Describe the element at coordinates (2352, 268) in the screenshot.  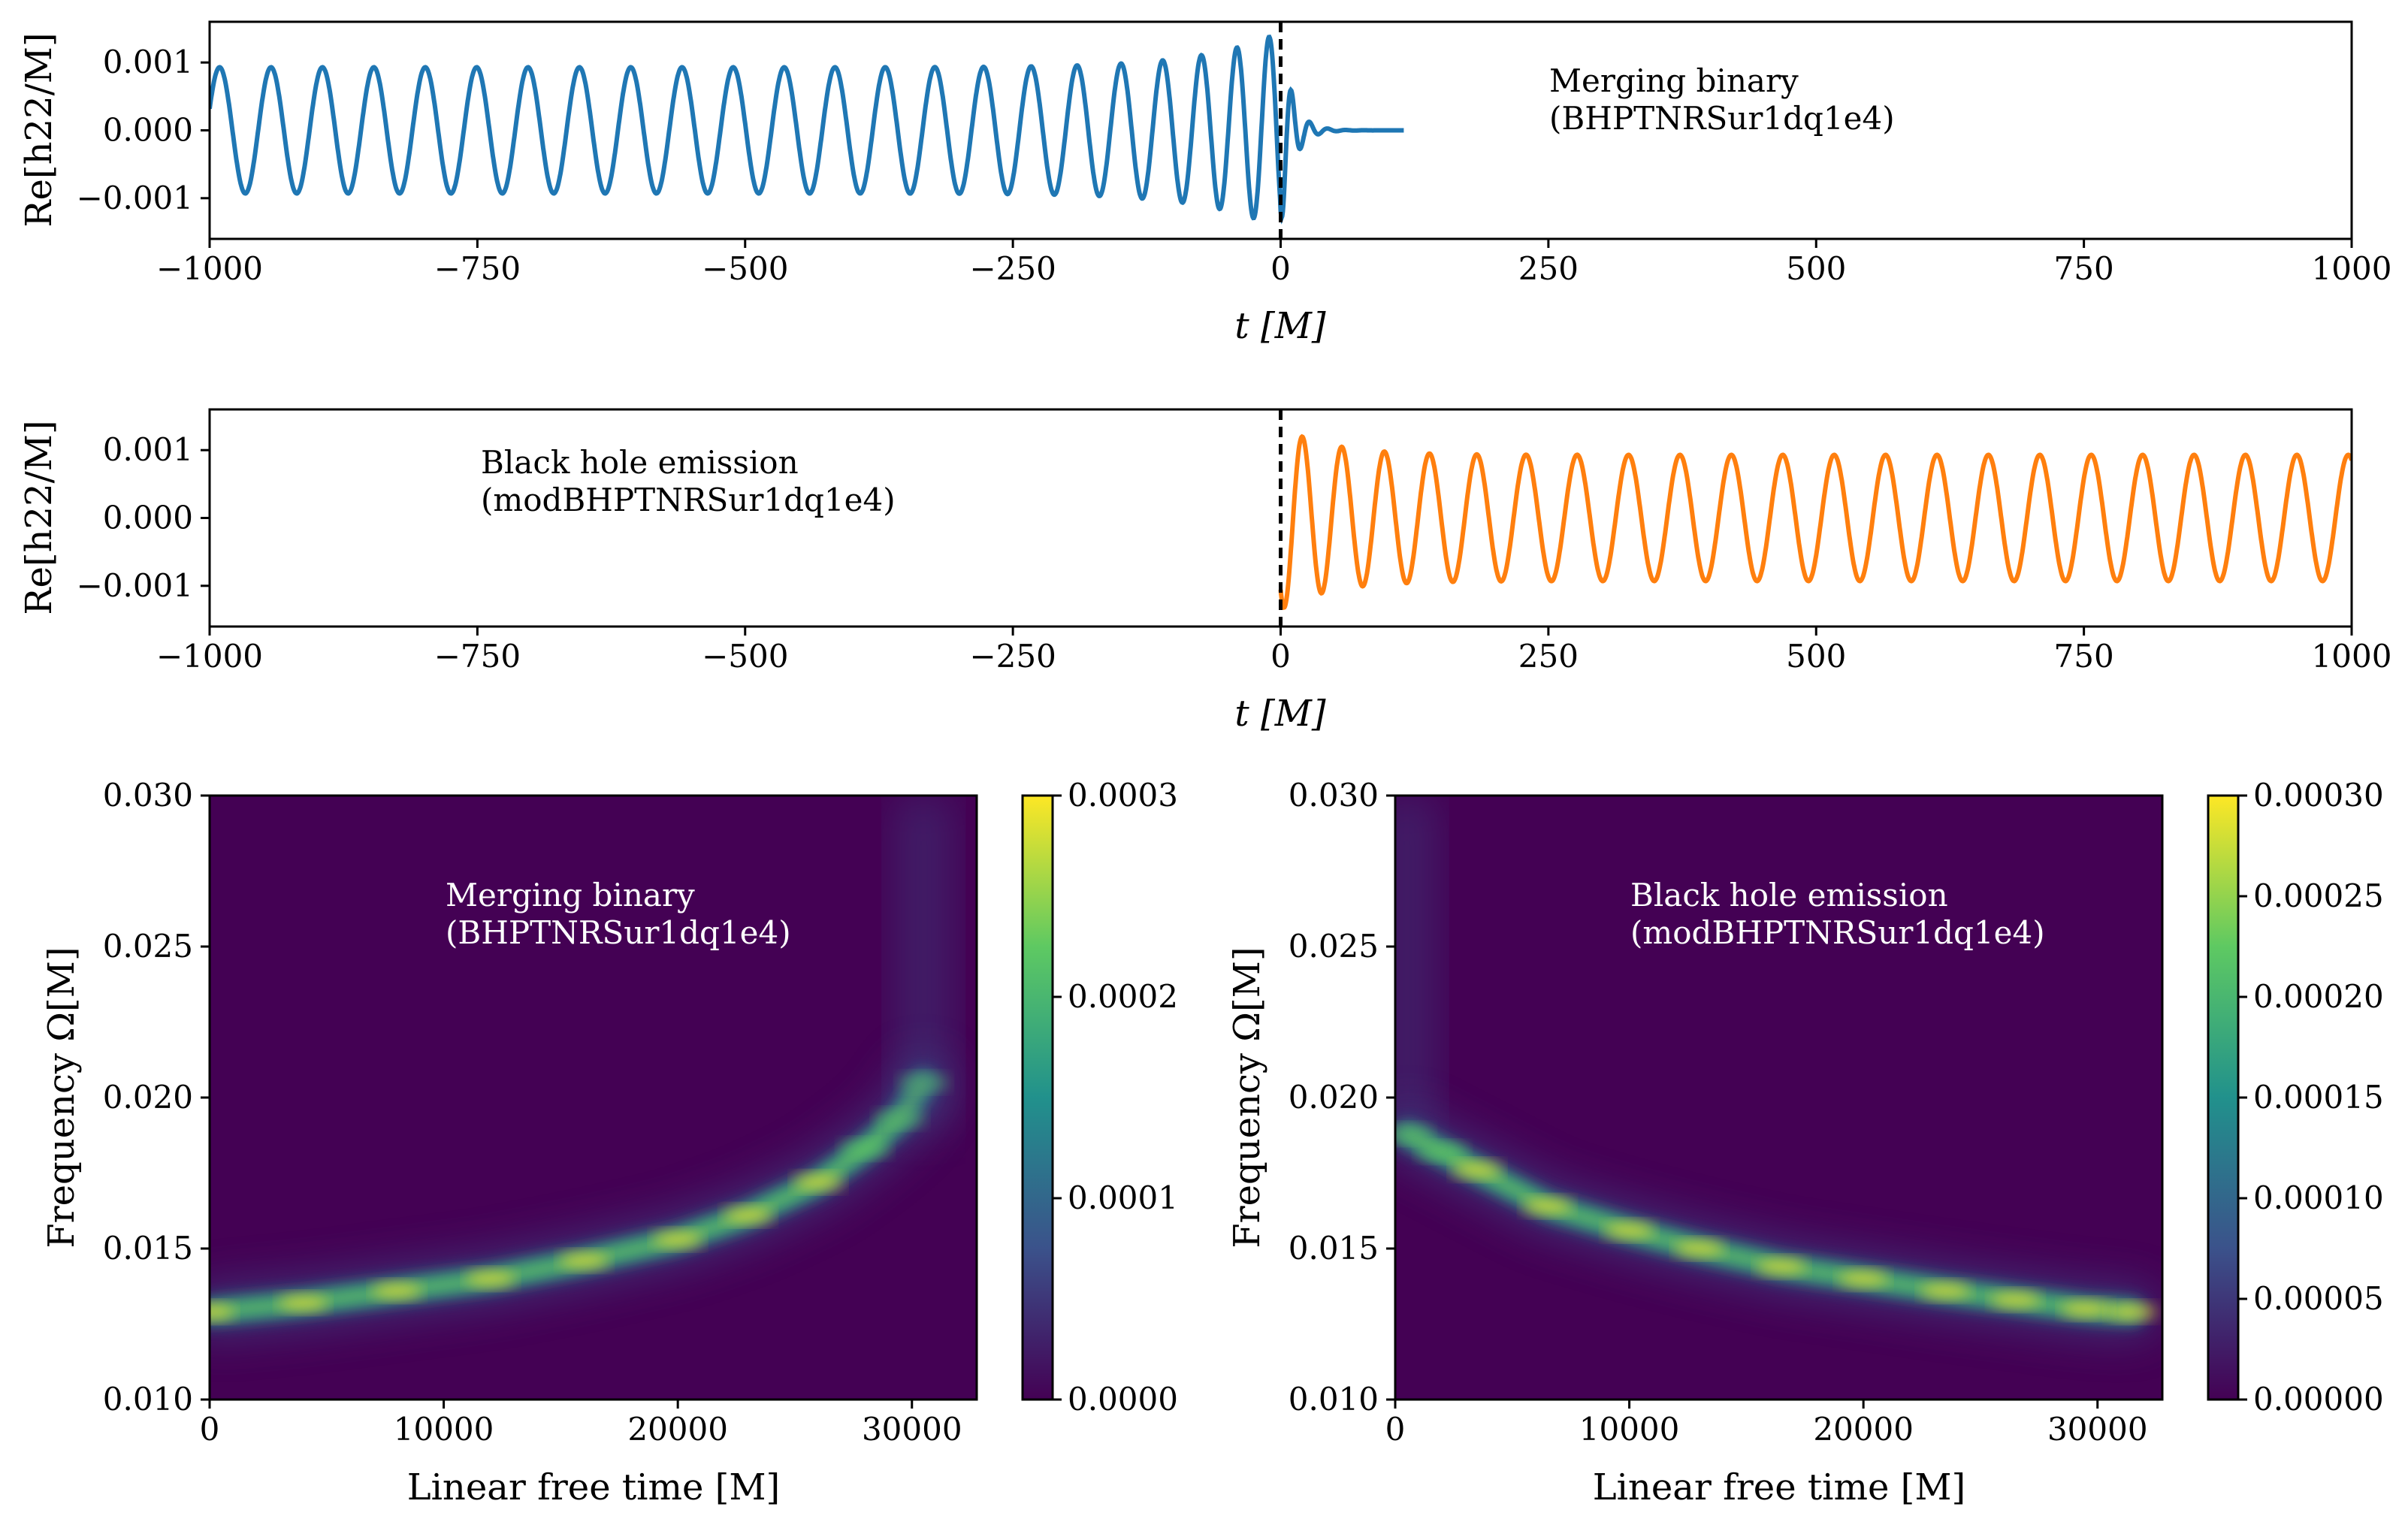
I see `top-x-tick-label: 1000` at that location.